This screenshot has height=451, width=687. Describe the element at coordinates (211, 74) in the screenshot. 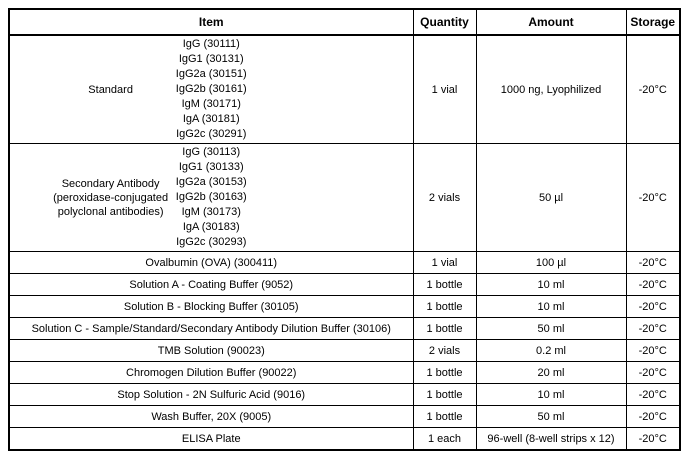

I see `list-item: IgG2a (30151)` at that location.